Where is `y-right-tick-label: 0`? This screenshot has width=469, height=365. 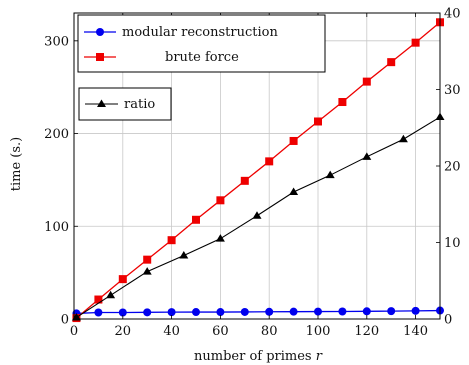 y-right-tick-label: 0 is located at coordinates (448, 320).